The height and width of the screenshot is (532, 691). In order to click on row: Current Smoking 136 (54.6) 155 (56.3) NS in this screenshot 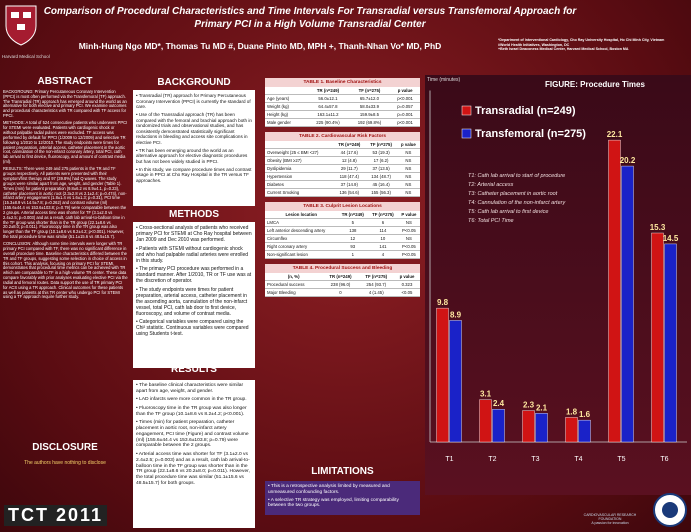, I will do `click(342, 192)`.